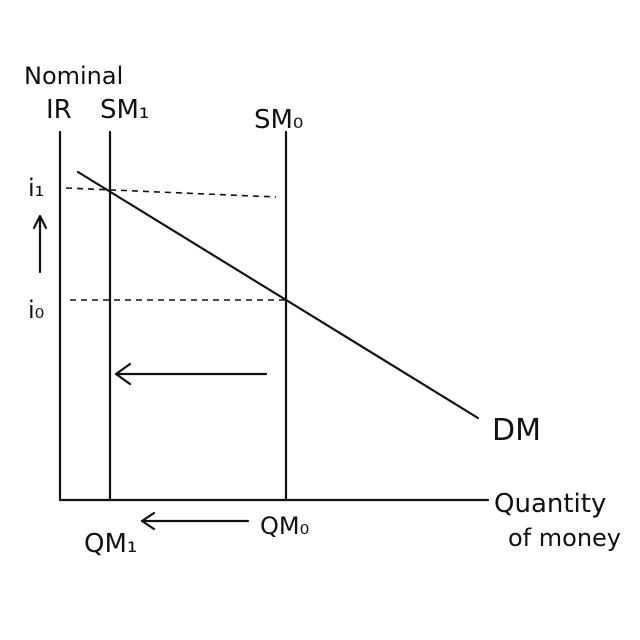 The width and height of the screenshot is (640, 640). I want to click on rate-old-label: i₀, so click(36, 310).